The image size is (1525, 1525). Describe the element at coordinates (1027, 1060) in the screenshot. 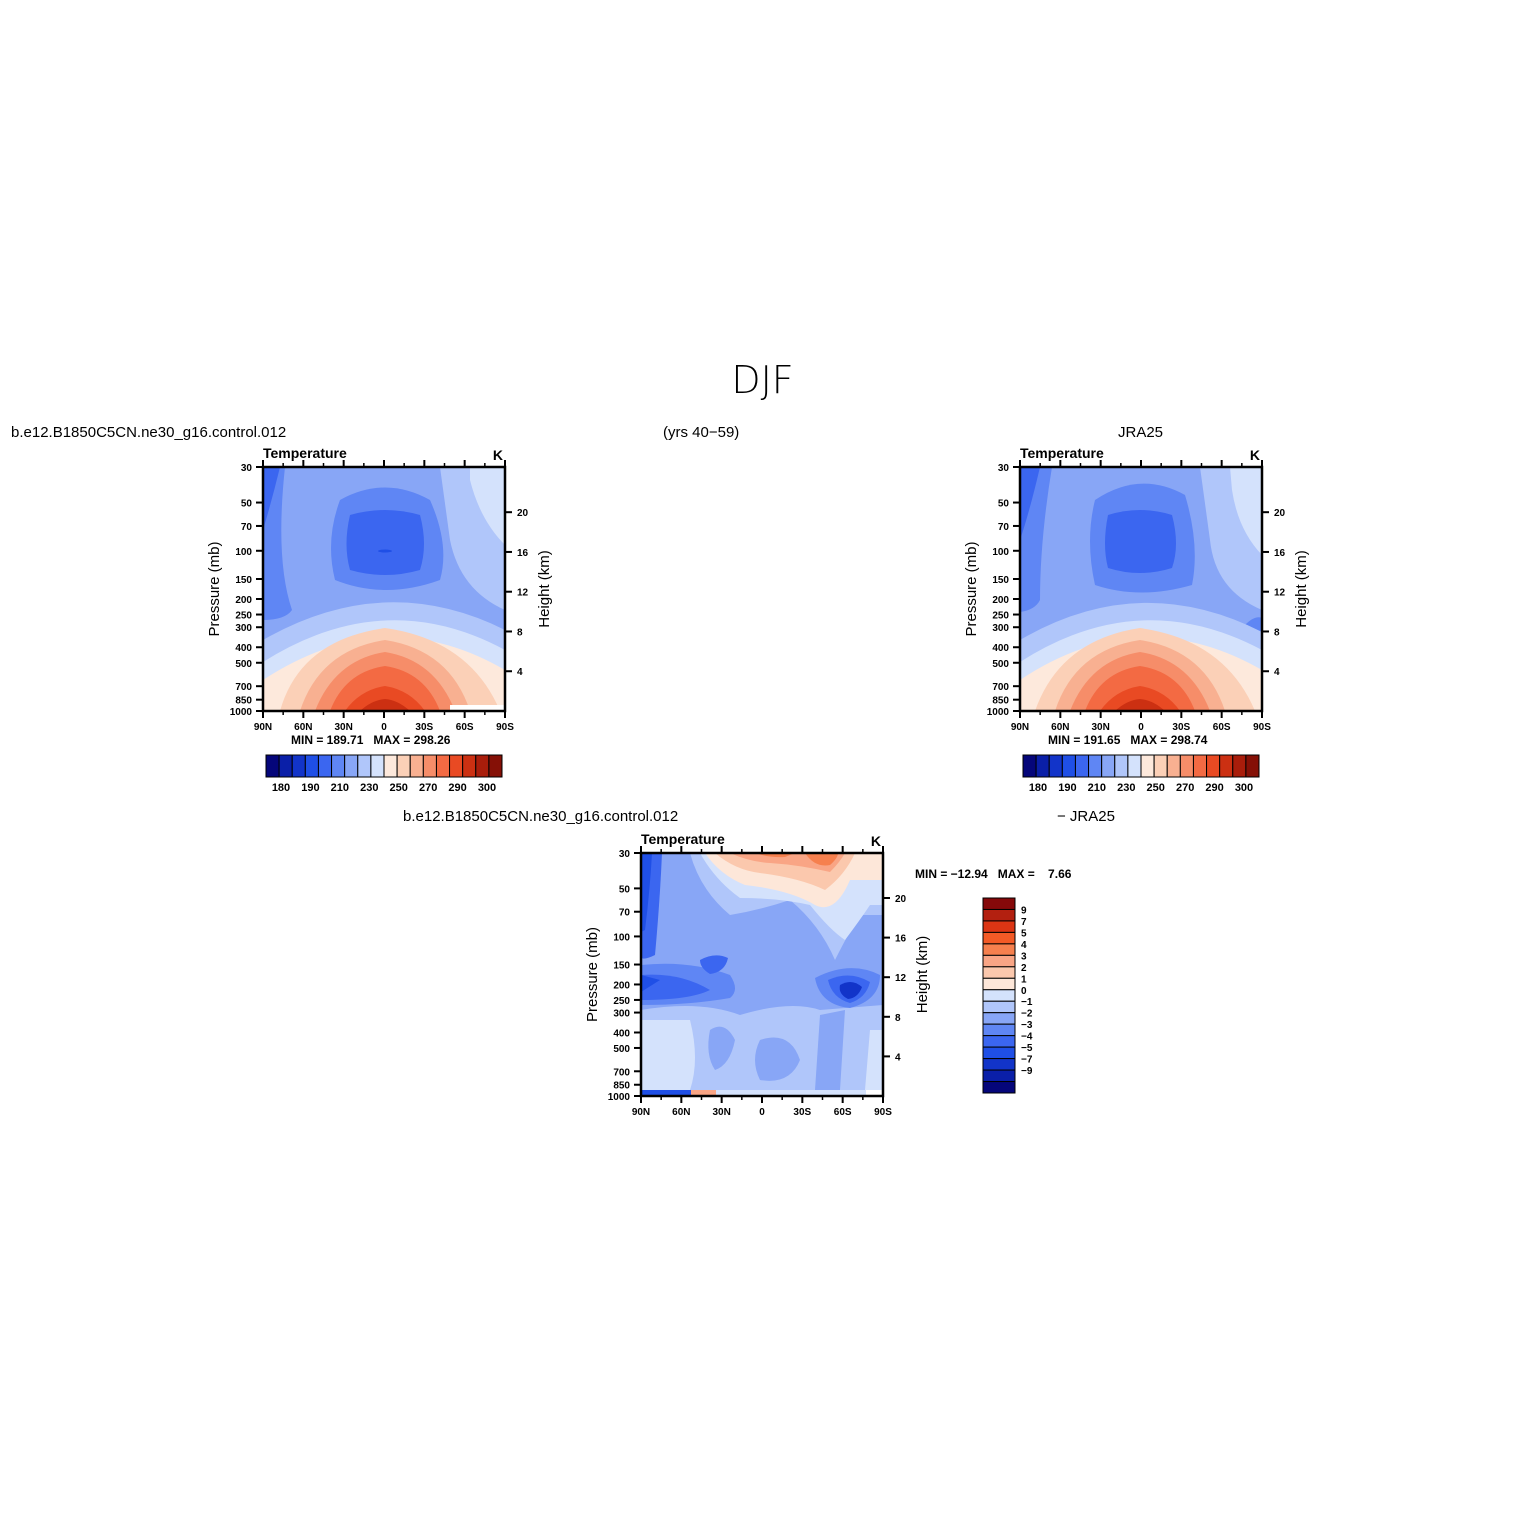

I see `diff-colorbar-label: −7` at that location.